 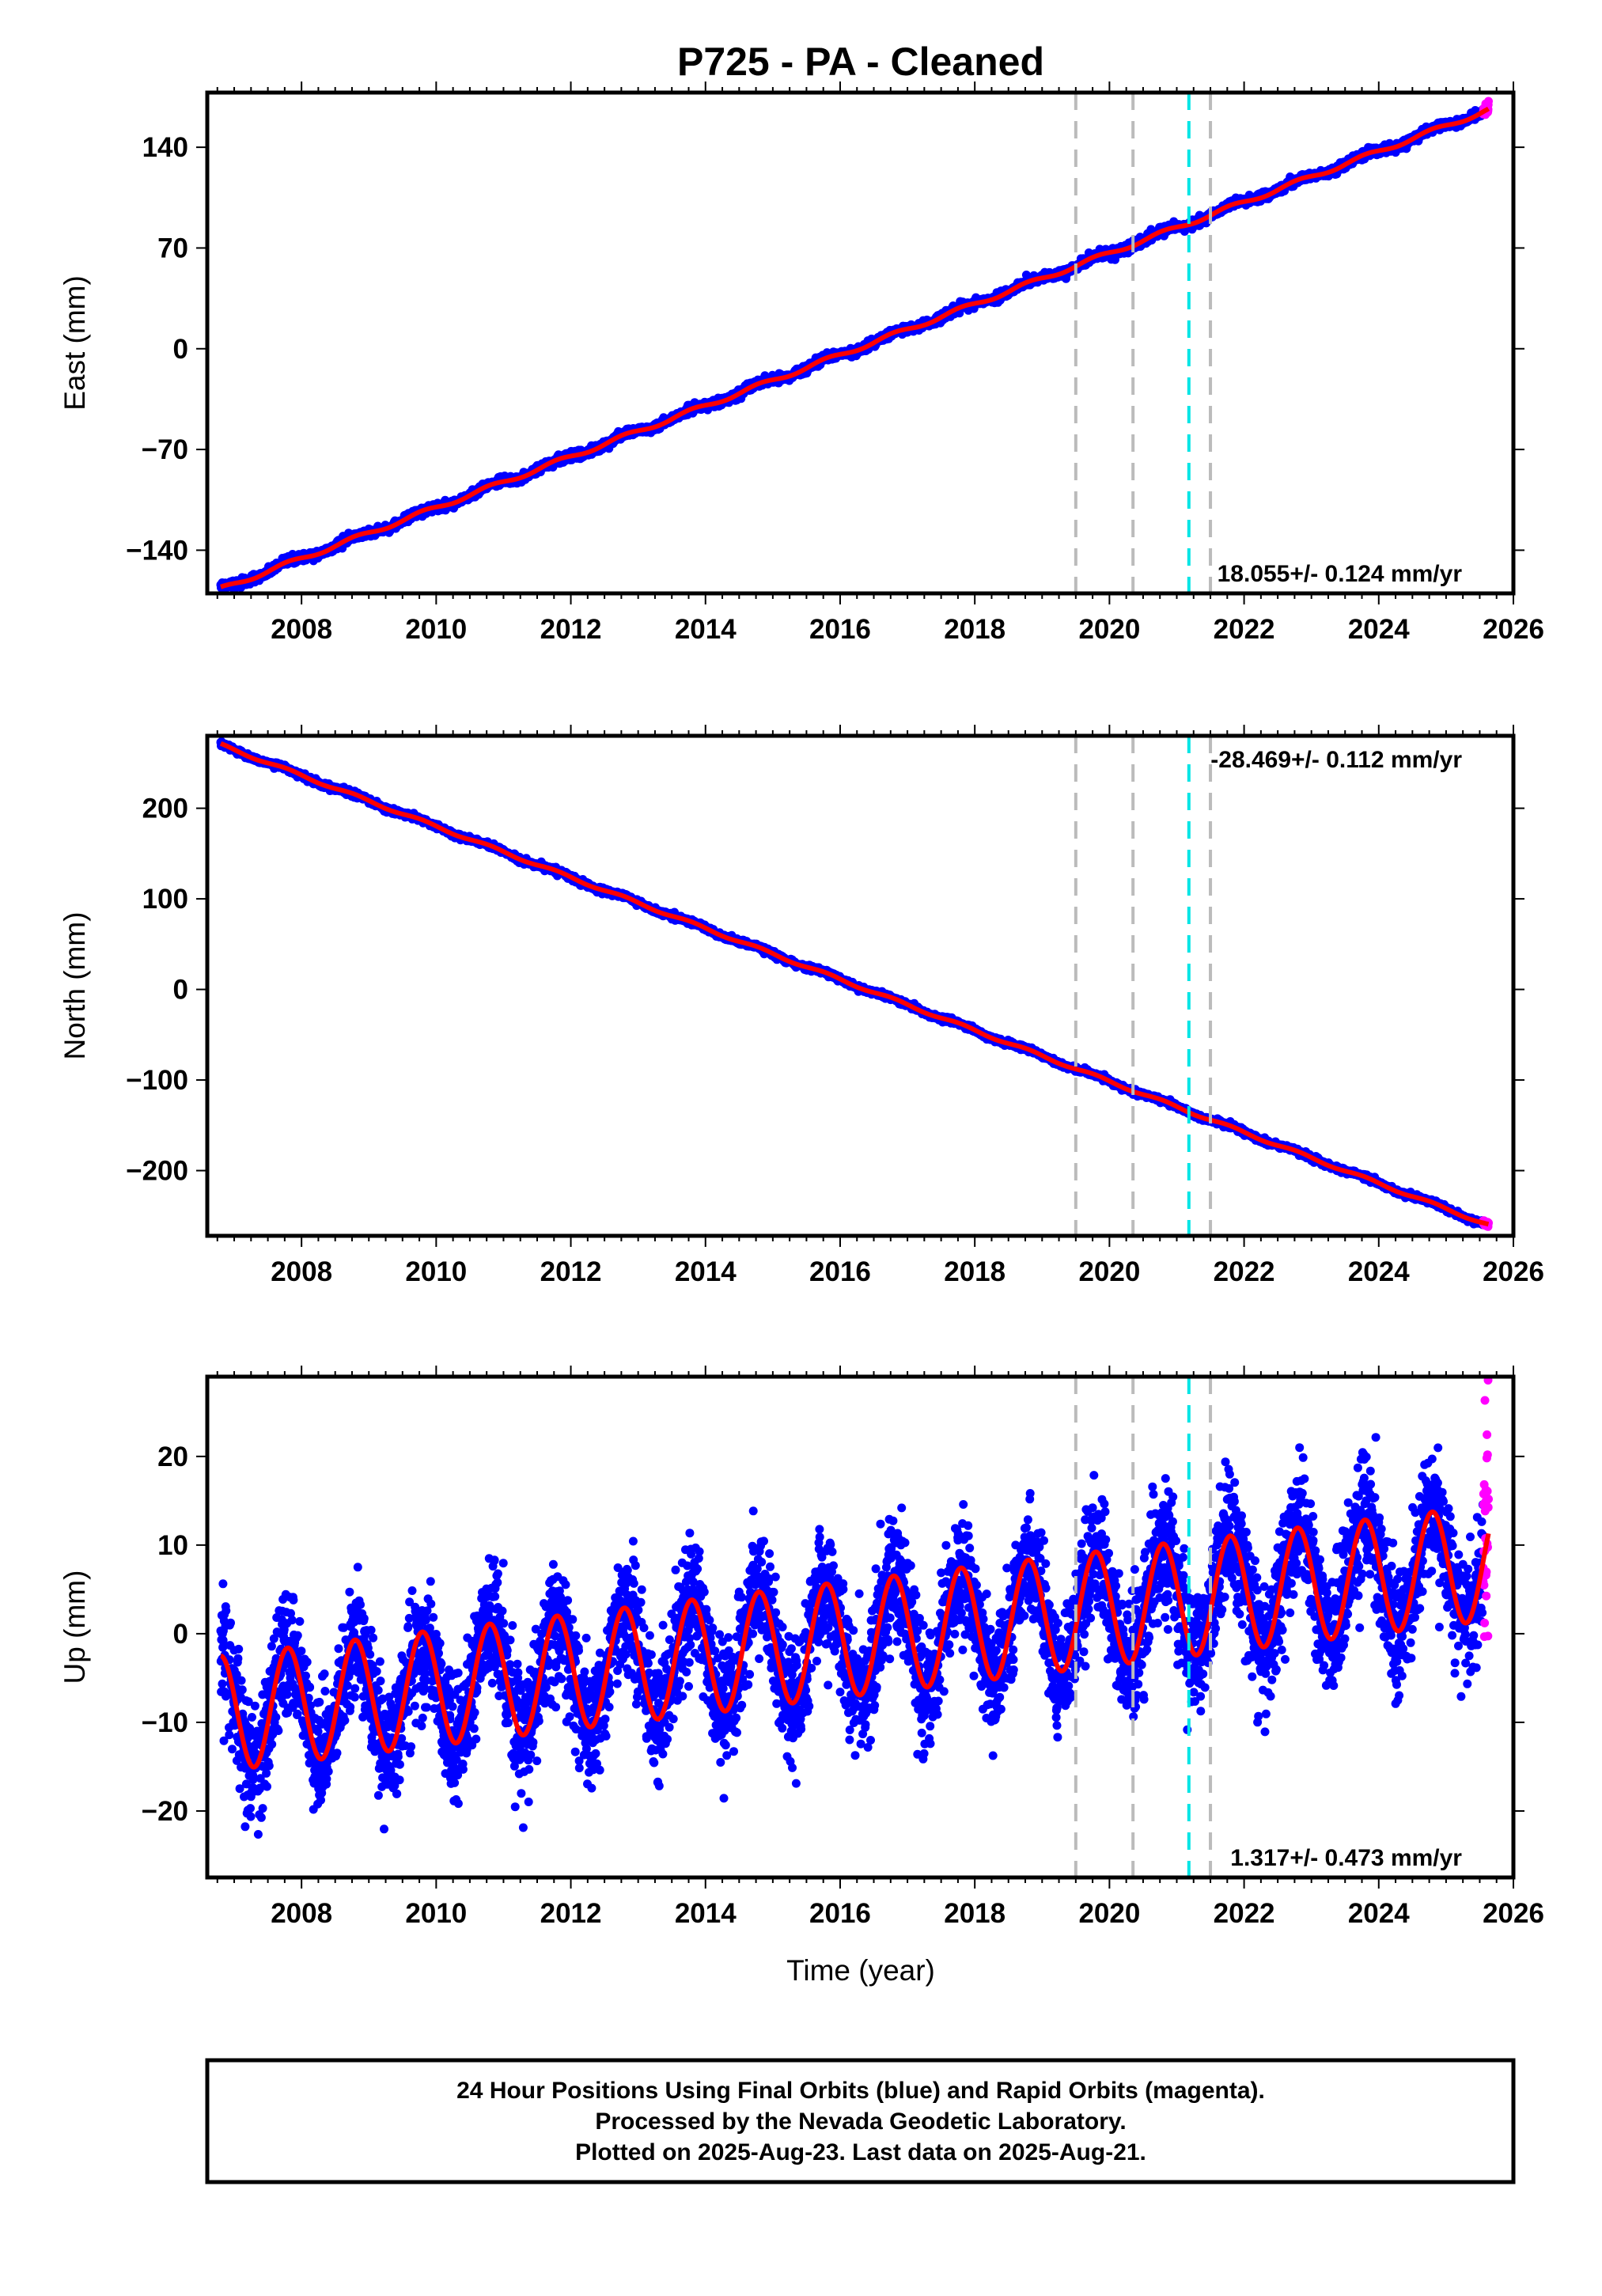 What do you see at coordinates (1488, 102) in the screenshot?
I see `rapid-data-point` at bounding box center [1488, 102].